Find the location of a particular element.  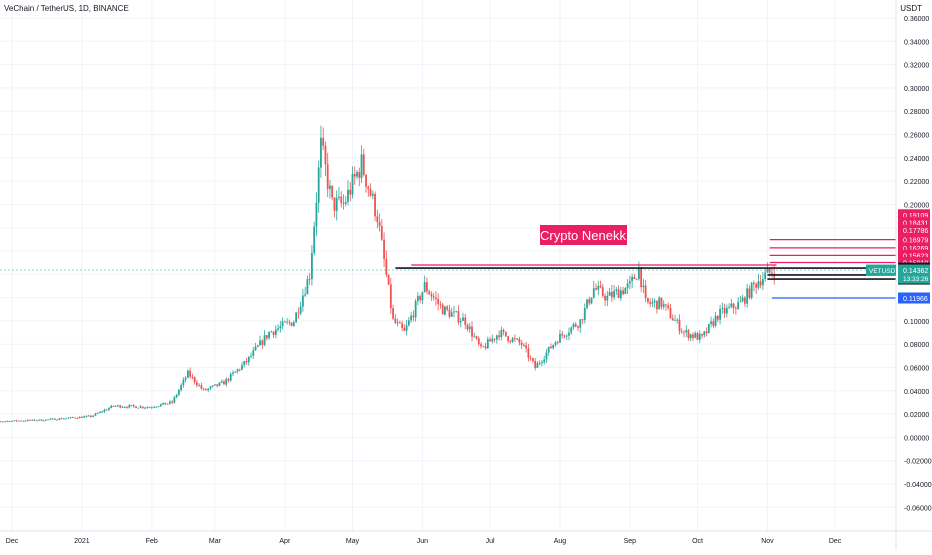

brand-banner-bg is located at coordinates (583, 235).